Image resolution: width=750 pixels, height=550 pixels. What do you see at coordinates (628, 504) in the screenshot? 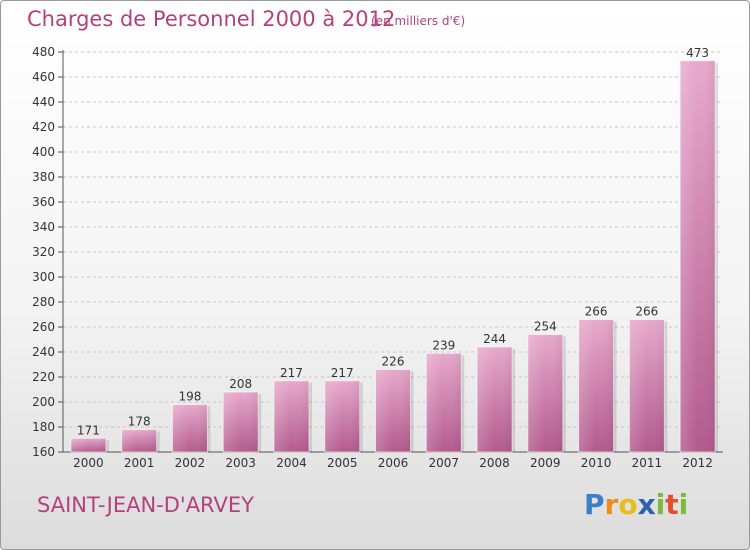
I see `logo-letter: o` at bounding box center [628, 504].